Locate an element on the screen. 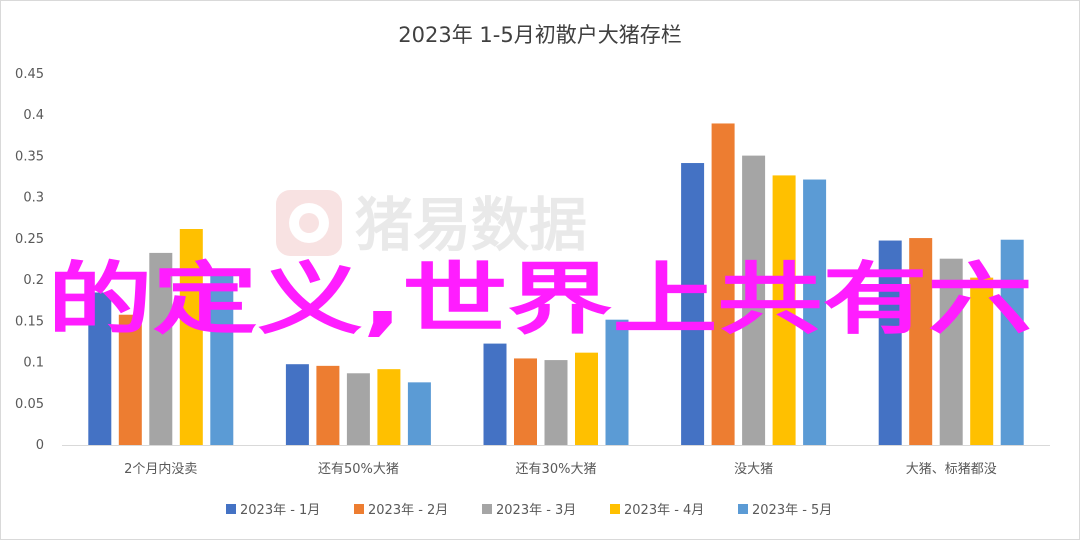 The image size is (1080, 540). legend-label: 2023年 - 4月 is located at coordinates (664, 510).